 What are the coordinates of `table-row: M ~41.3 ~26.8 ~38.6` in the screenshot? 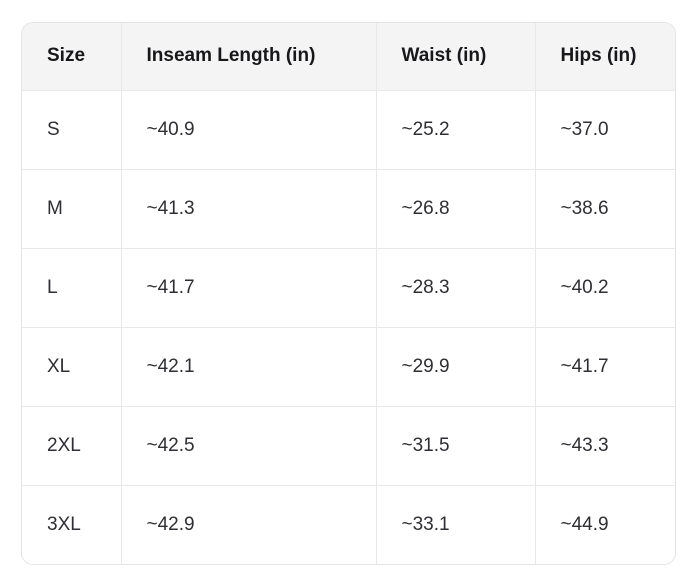 It's located at (348, 209).